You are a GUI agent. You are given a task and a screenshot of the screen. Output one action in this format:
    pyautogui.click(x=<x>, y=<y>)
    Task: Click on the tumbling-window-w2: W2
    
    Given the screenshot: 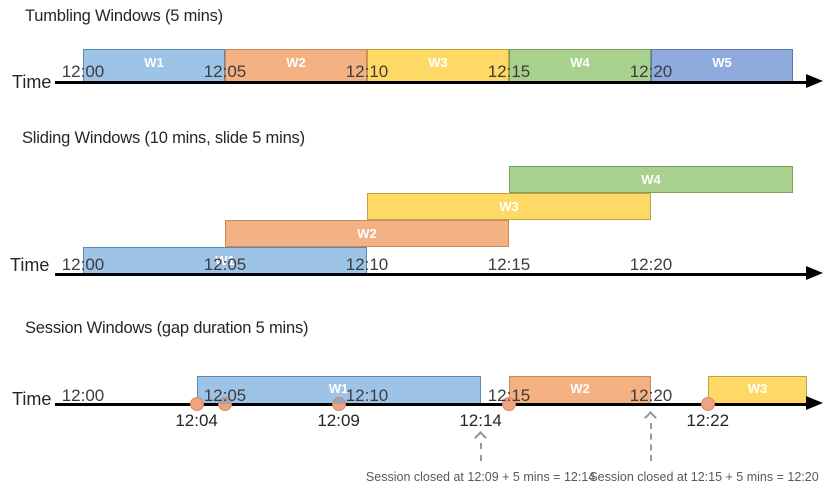 What is the action you would take?
    pyautogui.click(x=296, y=66)
    